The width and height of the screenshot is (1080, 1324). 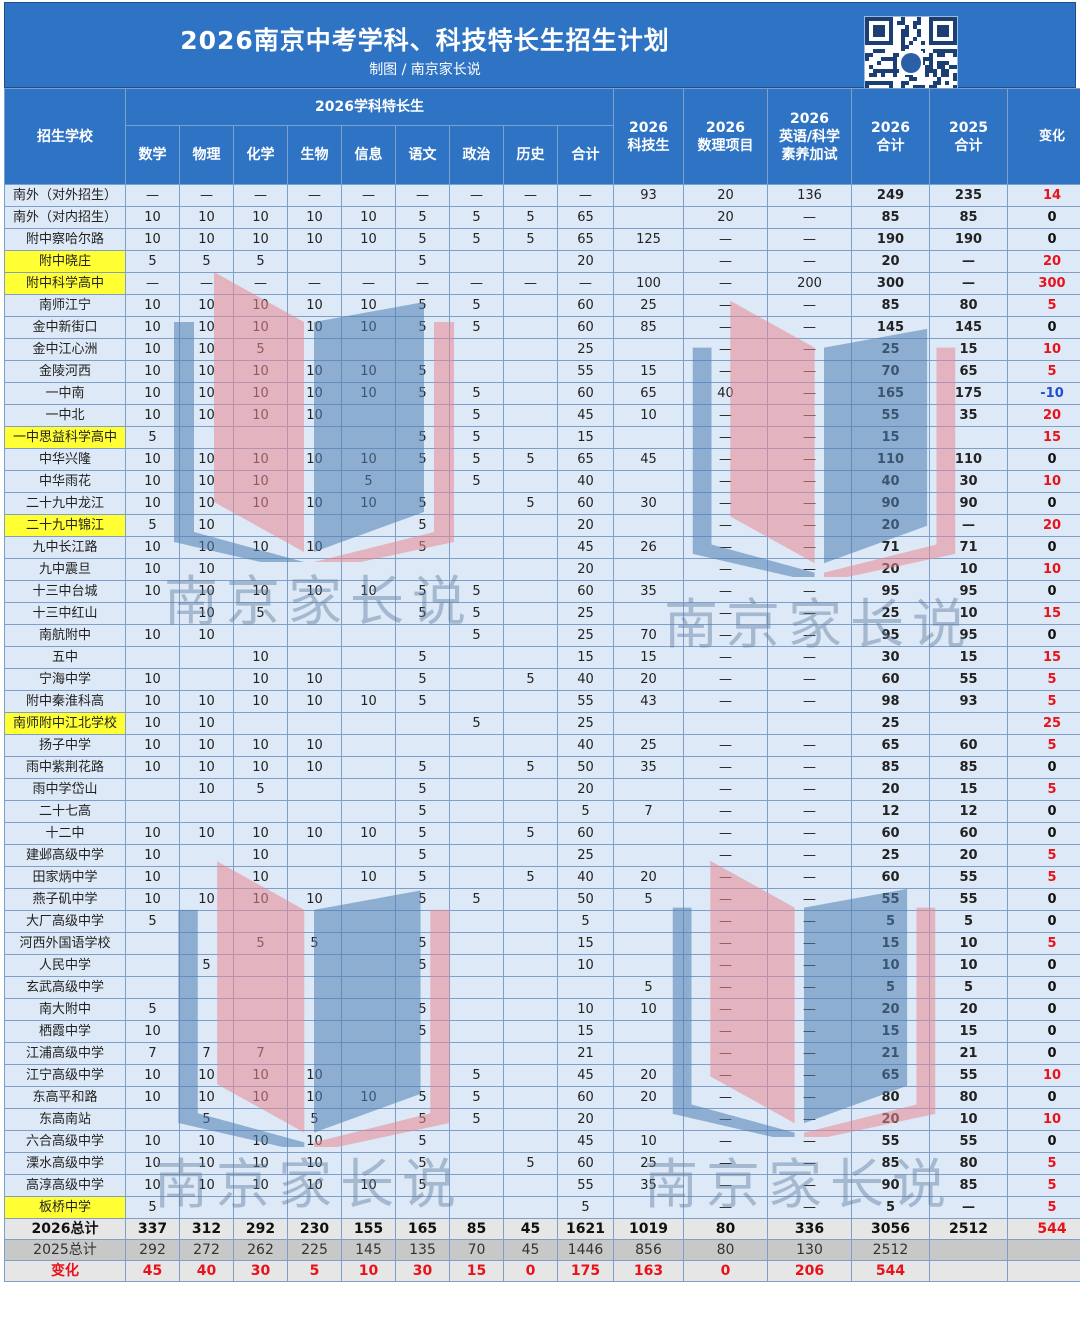 What do you see at coordinates (530, 1250) in the screenshot?
I see `totals-cell: 45` at bounding box center [530, 1250].